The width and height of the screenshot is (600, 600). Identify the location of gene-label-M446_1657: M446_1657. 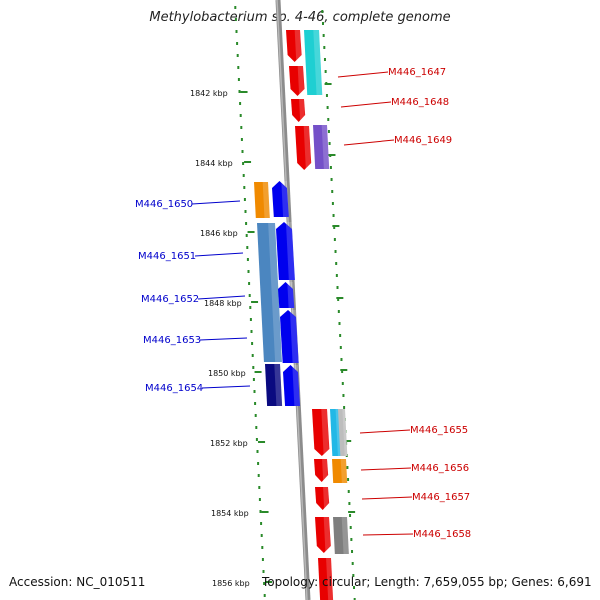
(441, 497).